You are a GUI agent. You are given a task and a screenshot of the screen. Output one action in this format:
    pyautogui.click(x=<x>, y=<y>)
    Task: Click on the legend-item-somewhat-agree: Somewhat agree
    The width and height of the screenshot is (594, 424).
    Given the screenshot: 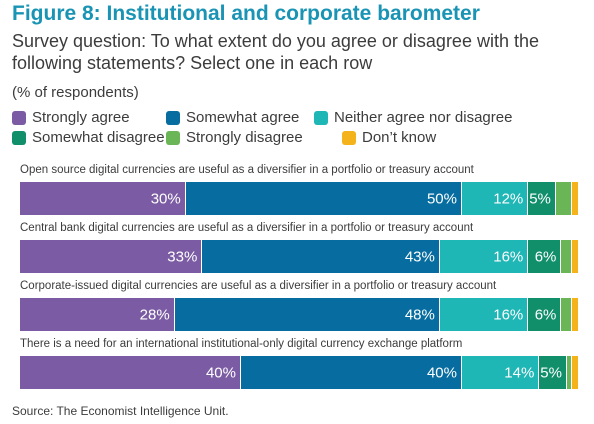 What is the action you would take?
    pyautogui.click(x=232, y=117)
    